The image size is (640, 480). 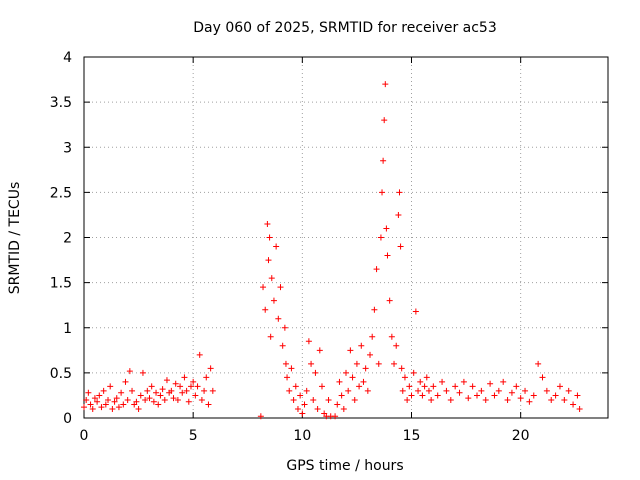 What do you see at coordinates (61, 103) in the screenshot?
I see `y-tick-label: 3.5` at bounding box center [61, 103].